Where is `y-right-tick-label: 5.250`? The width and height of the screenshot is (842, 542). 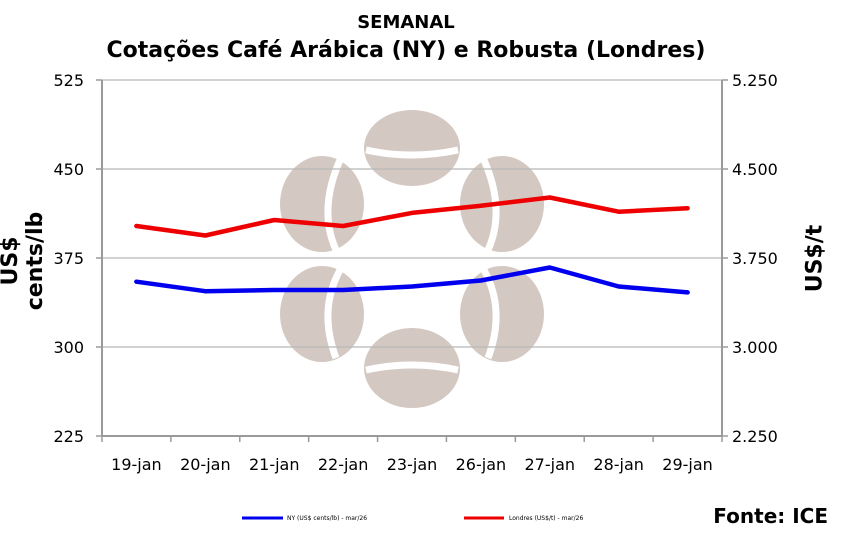 y-right-tick-label: 5.250 is located at coordinates (755, 80).